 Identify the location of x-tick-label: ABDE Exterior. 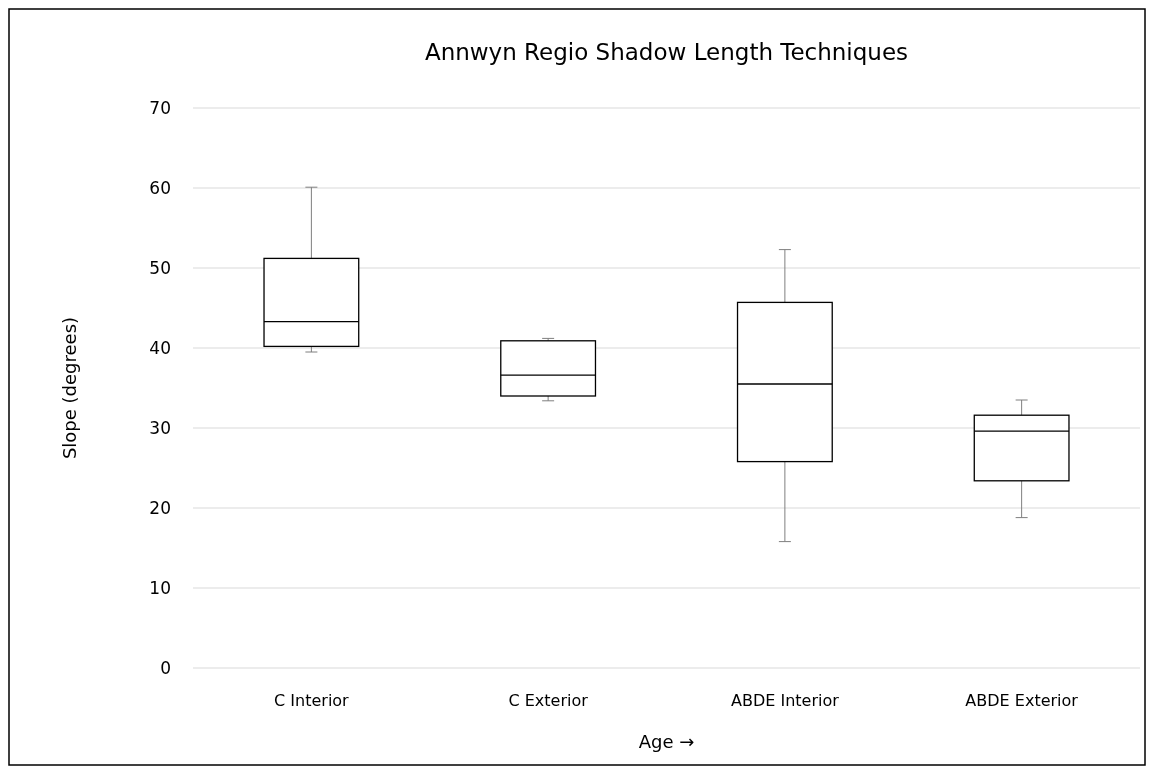
(1022, 700).